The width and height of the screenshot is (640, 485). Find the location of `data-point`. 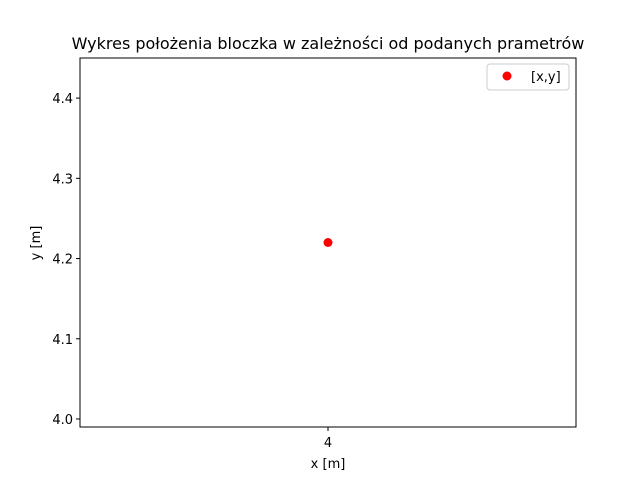

data-point is located at coordinates (328, 242).